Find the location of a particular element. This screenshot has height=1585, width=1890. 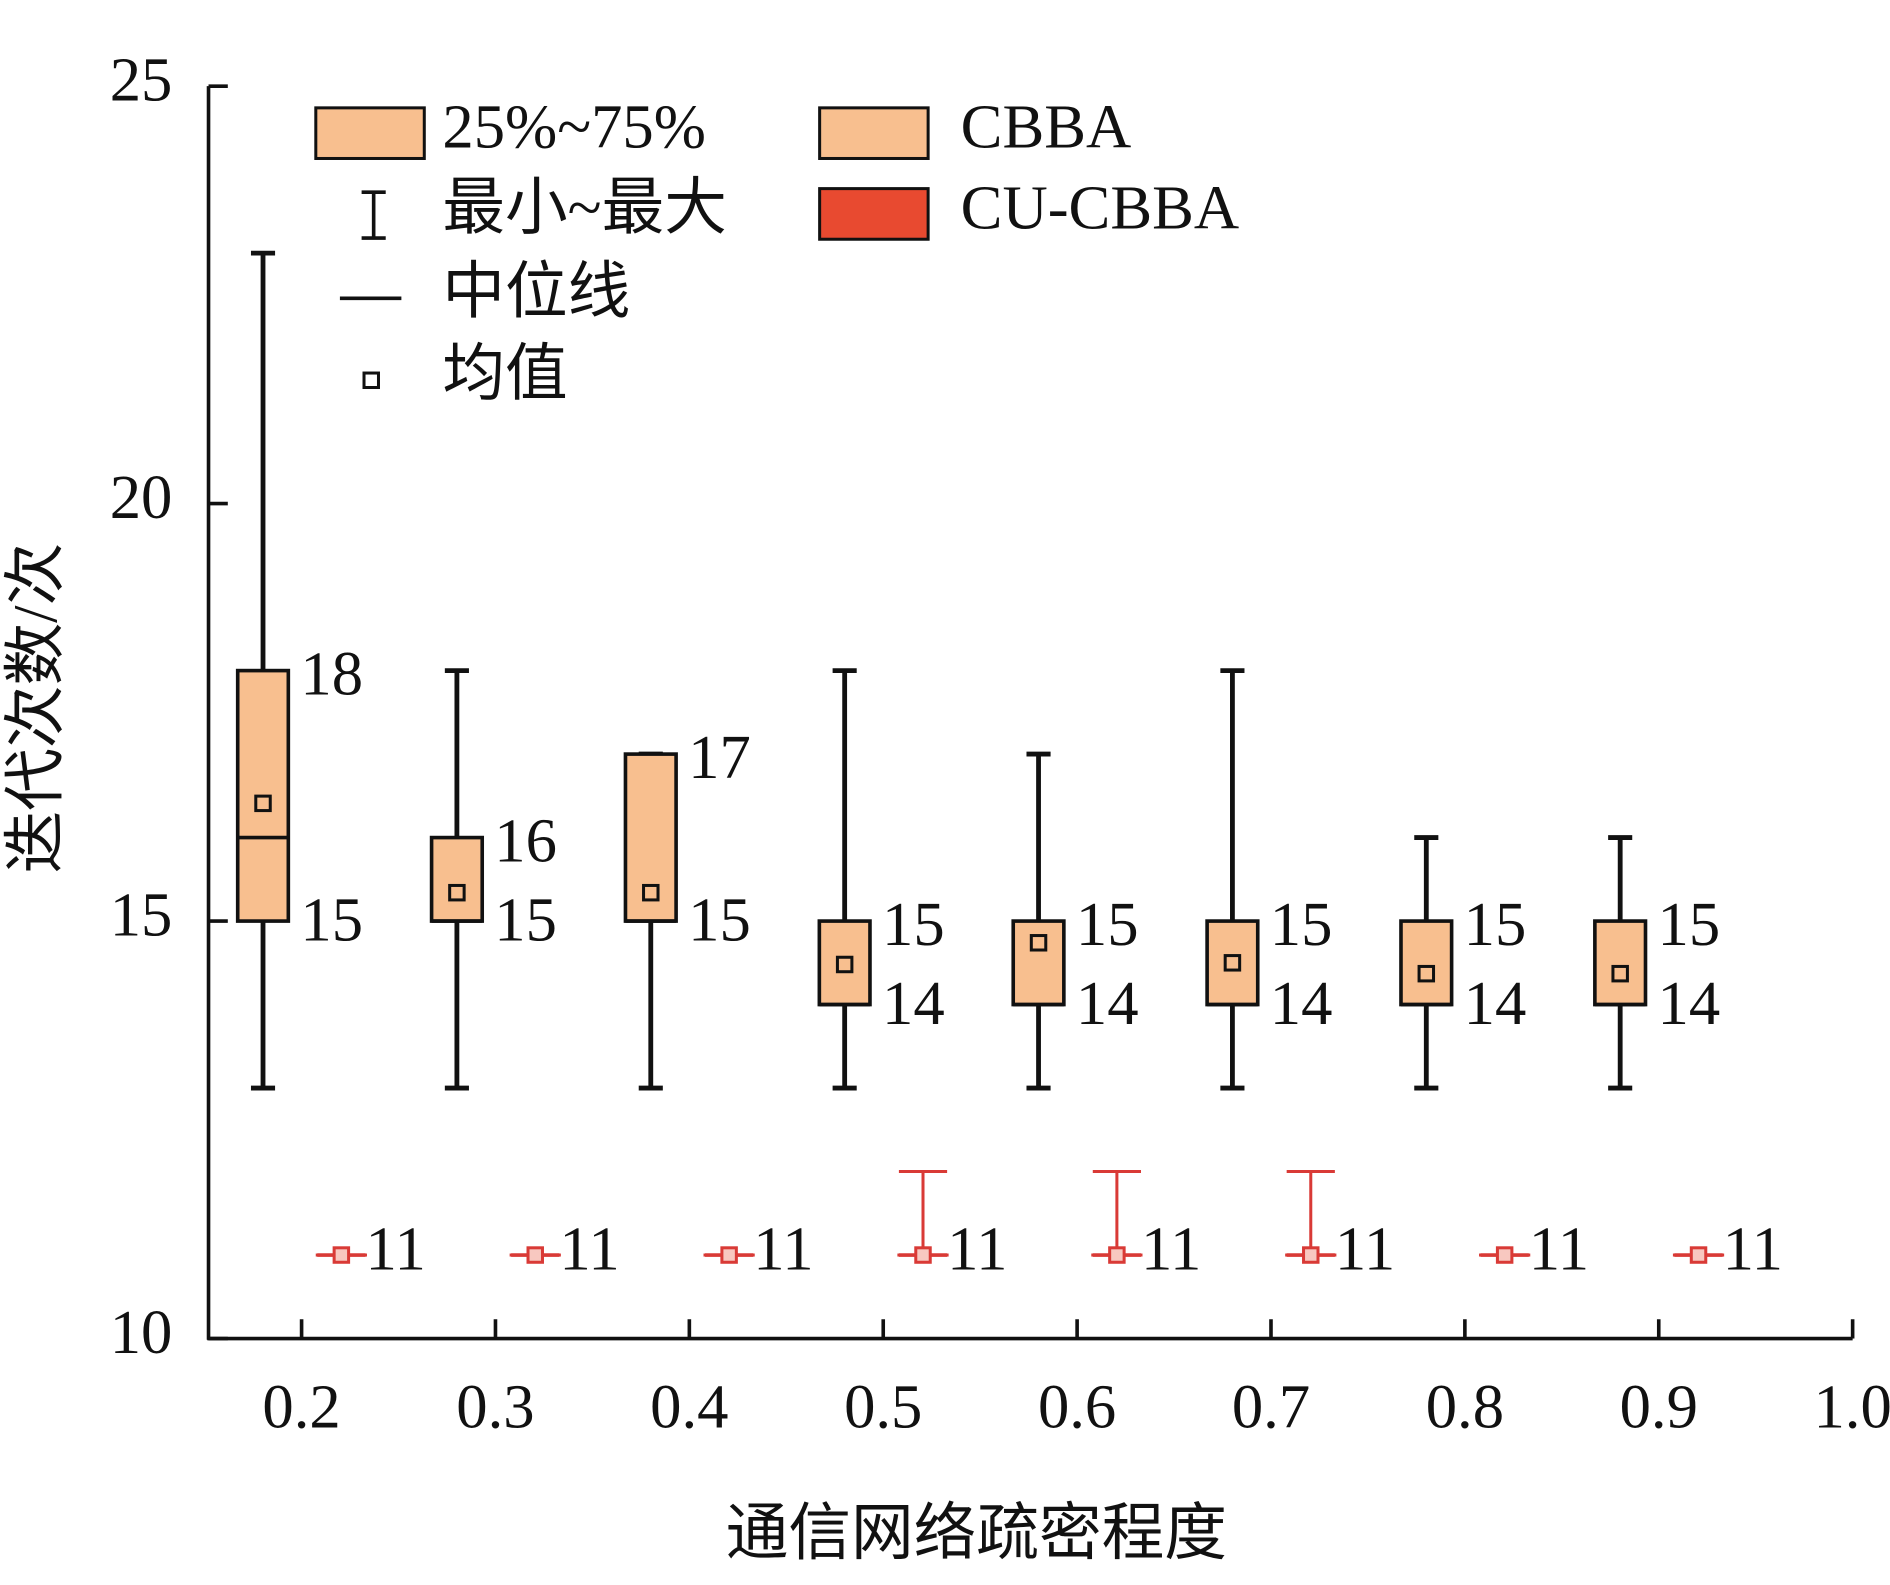

x-tick-label: 0.3 is located at coordinates (495, 1407).